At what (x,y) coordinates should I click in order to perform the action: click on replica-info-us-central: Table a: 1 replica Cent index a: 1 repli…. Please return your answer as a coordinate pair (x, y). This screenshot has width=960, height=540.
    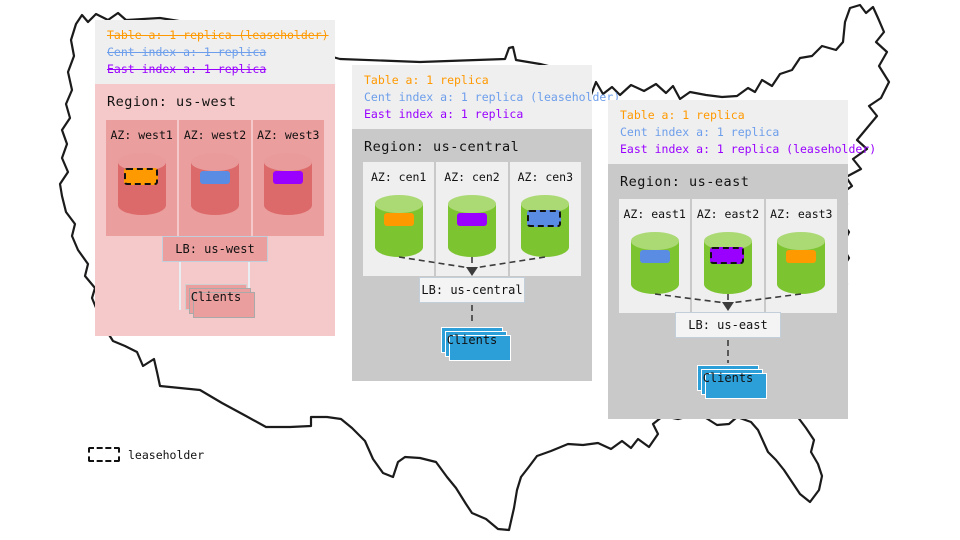
    Looking at the image, I should click on (486, 97).